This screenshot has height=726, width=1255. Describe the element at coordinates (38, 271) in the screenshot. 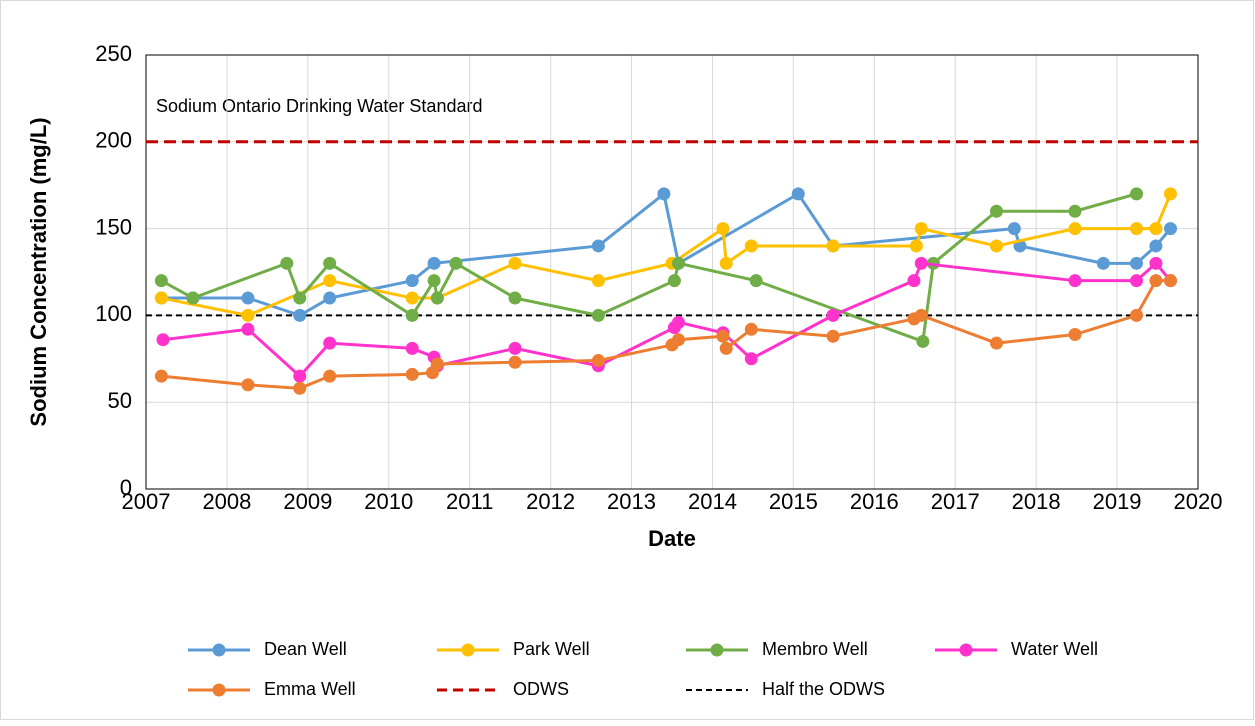

I see `y-axis-label: Sodium Concentration (mg/L)` at that location.